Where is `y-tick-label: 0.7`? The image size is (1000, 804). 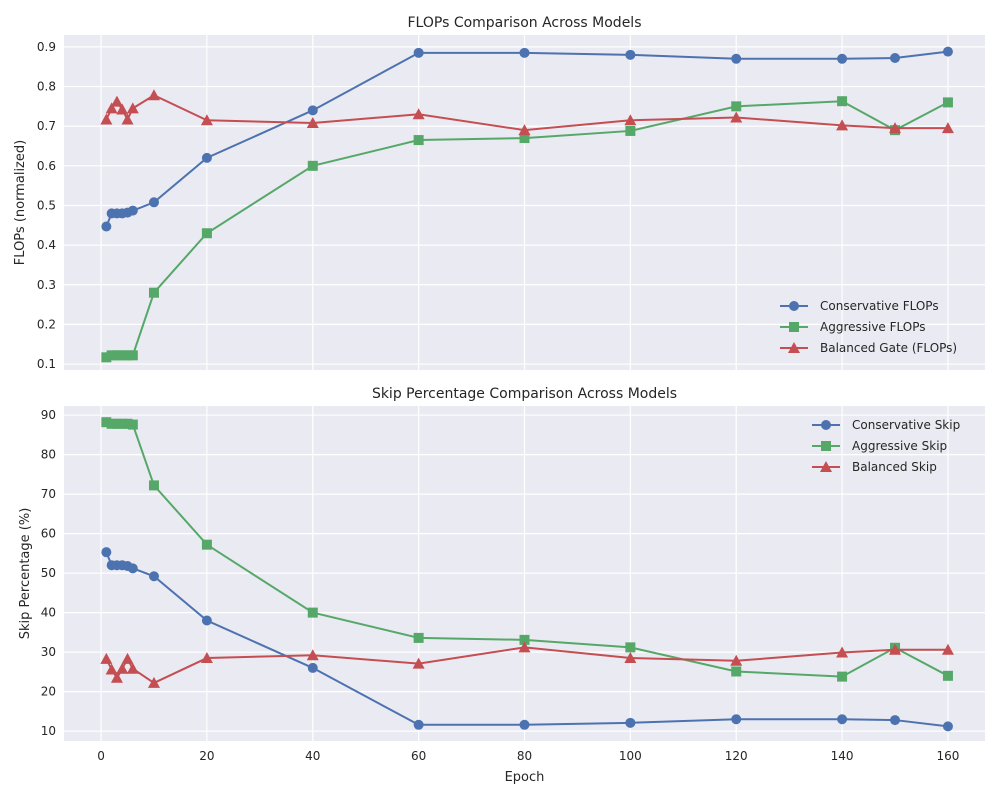 y-tick-label: 0.7 is located at coordinates (46, 126).